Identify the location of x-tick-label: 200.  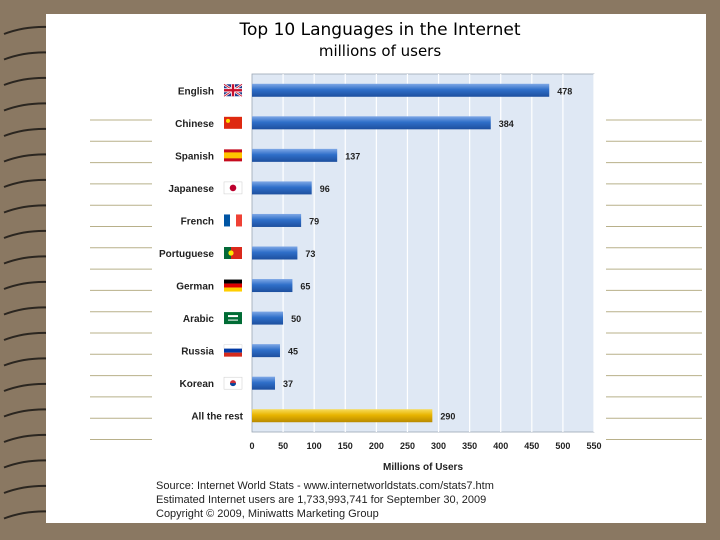
(376, 446).